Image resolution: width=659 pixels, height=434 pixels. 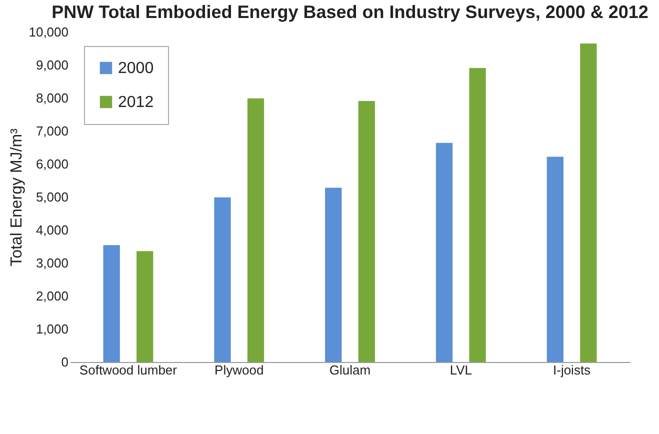 What do you see at coordinates (52, 263) in the screenshot?
I see `y-tick-label: 3,000` at bounding box center [52, 263].